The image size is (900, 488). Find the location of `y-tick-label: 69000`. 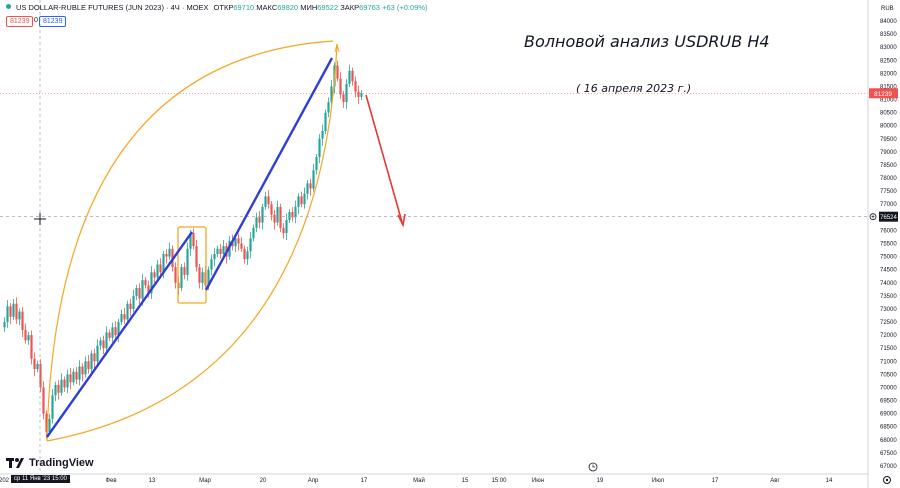

y-tick-label: 69000 is located at coordinates (888, 415).